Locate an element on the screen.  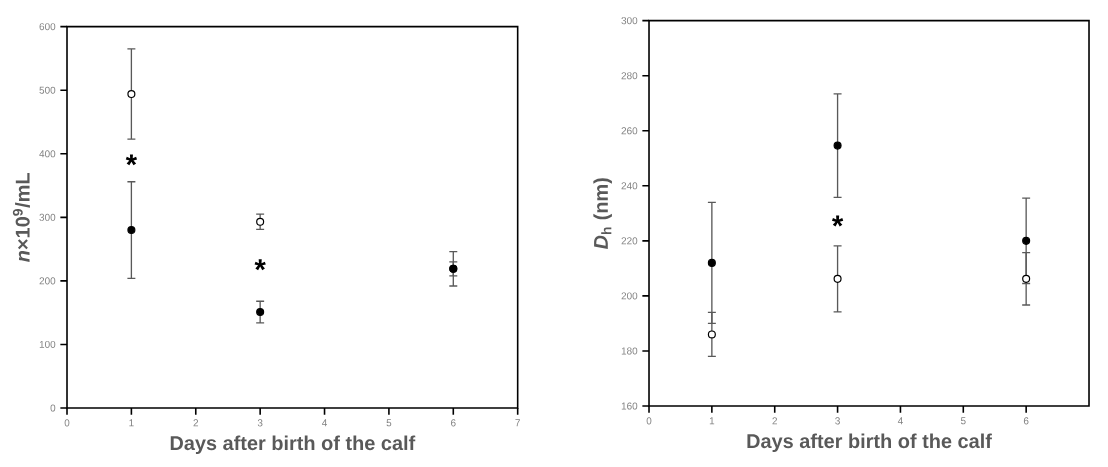
y-tick-label: 100 is located at coordinates (47, 344).